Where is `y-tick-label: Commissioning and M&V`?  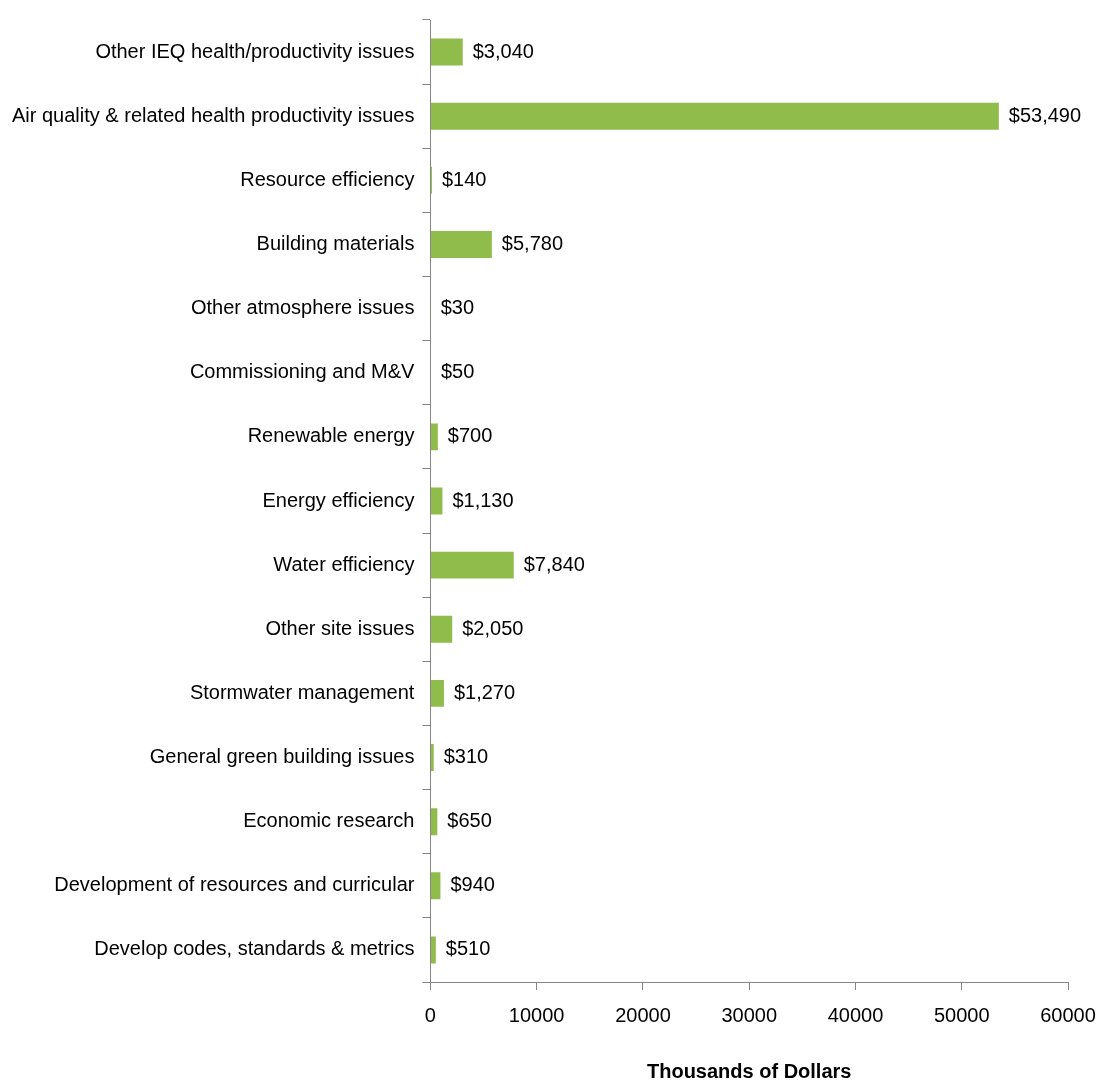
y-tick-label: Commissioning and M&V is located at coordinates (302, 371).